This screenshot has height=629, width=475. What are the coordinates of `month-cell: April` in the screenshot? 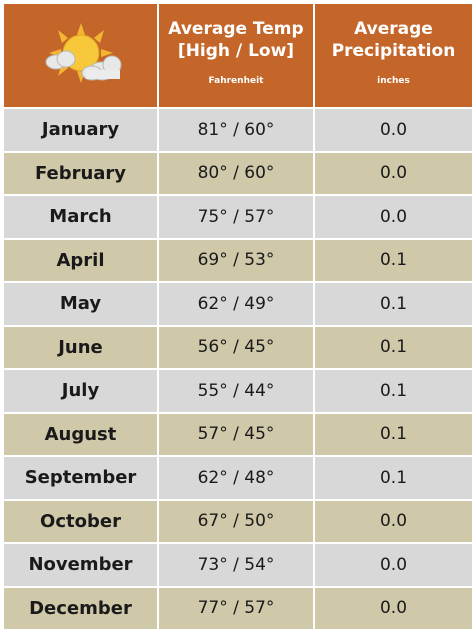 It's located at (81, 261).